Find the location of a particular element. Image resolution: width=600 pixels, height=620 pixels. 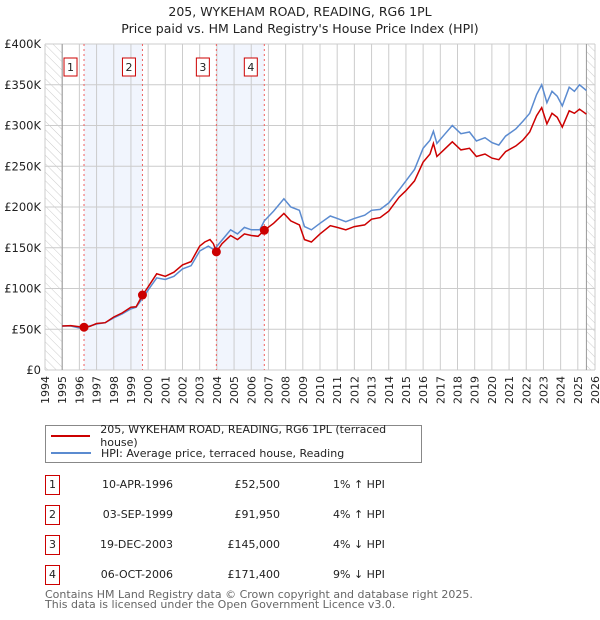

x-tick-label: 2024 is located at coordinates (561, 390).